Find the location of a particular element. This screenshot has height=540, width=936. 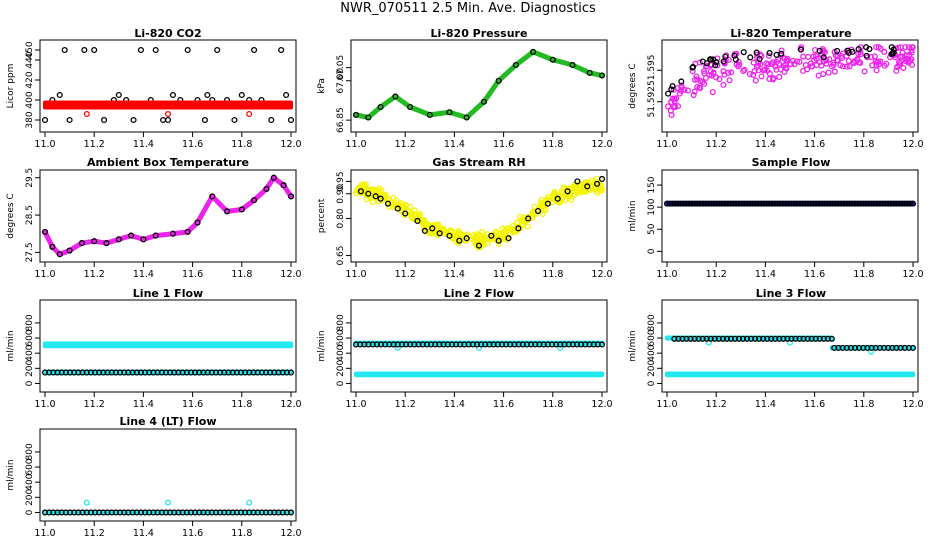

x-tick-label: 12.0 is located at coordinates (912, 144).